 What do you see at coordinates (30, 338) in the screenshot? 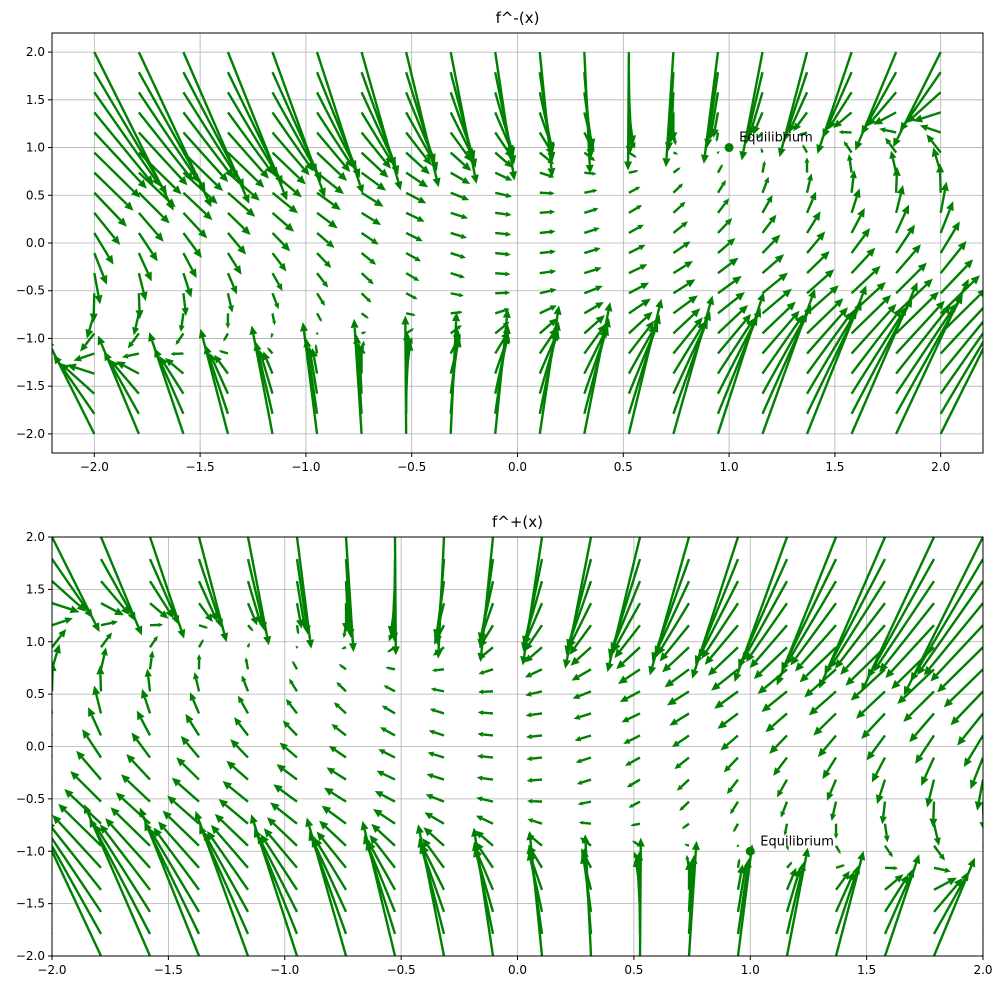
I see `y-tick-label: −1.0` at bounding box center [30, 338].